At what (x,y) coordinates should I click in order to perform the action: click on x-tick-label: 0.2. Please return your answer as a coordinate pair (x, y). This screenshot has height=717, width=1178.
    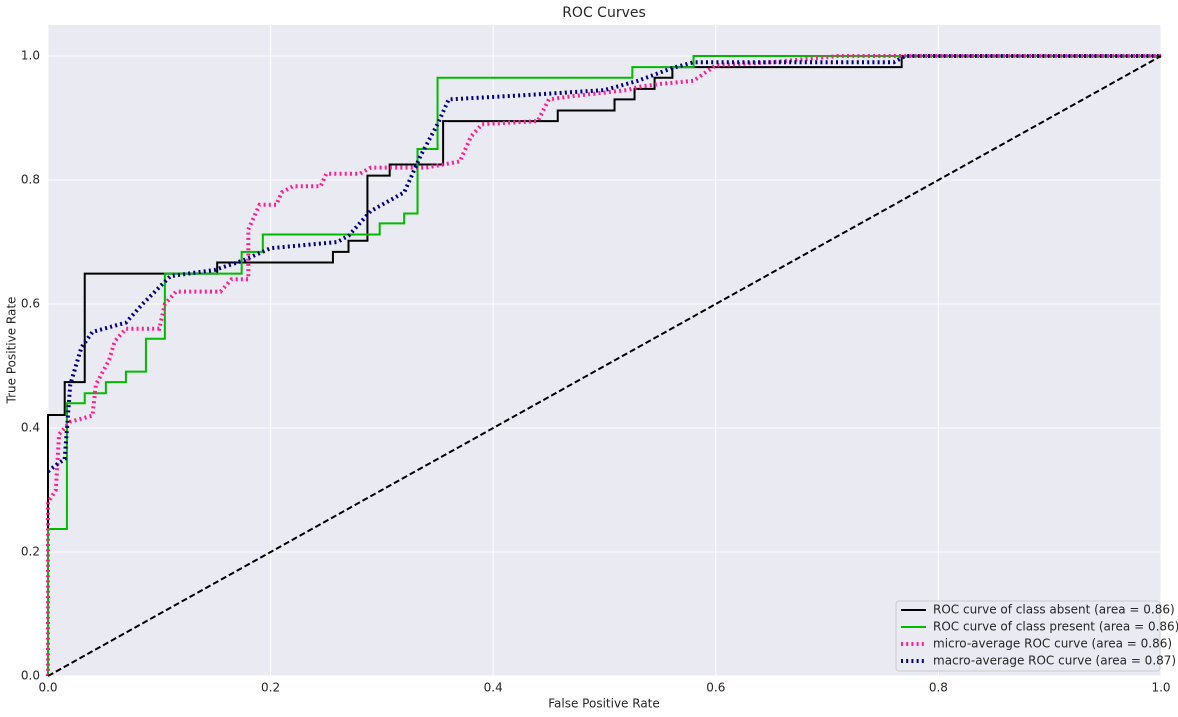
    Looking at the image, I should click on (270, 688).